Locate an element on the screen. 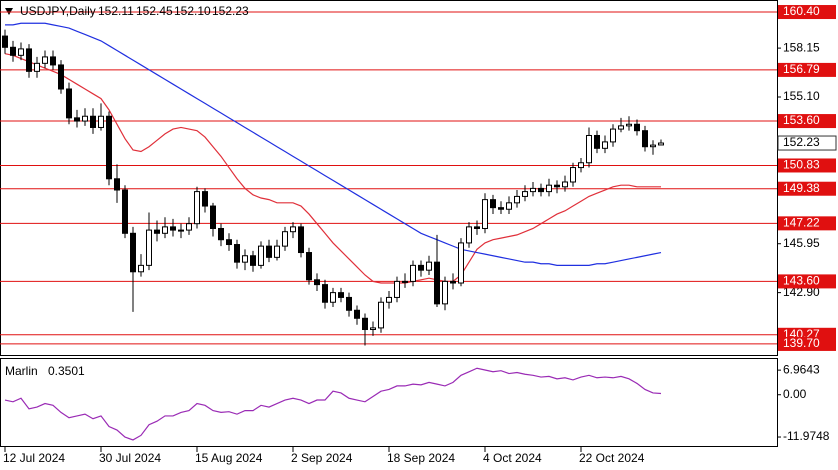  x-tick-label: 30 Jul 2024 is located at coordinates (130, 458).